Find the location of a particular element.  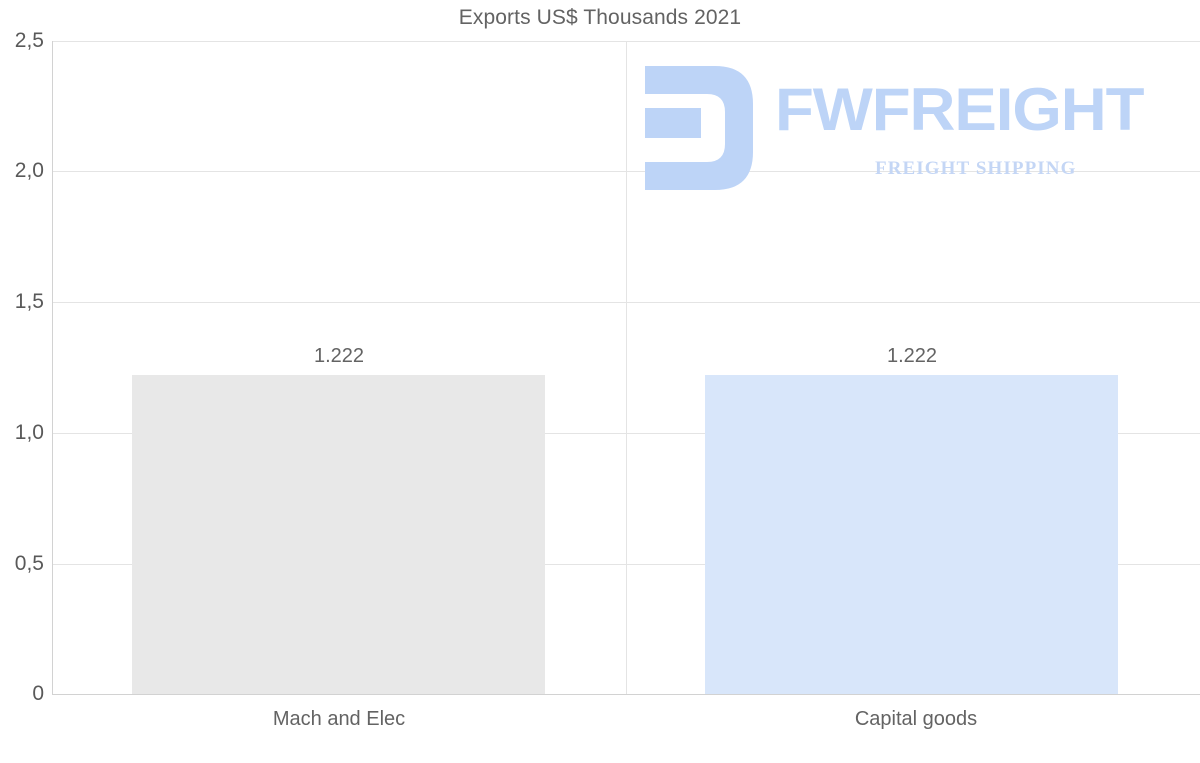

x-axis-category-label: Mach and Elec is located at coordinates (339, 719).